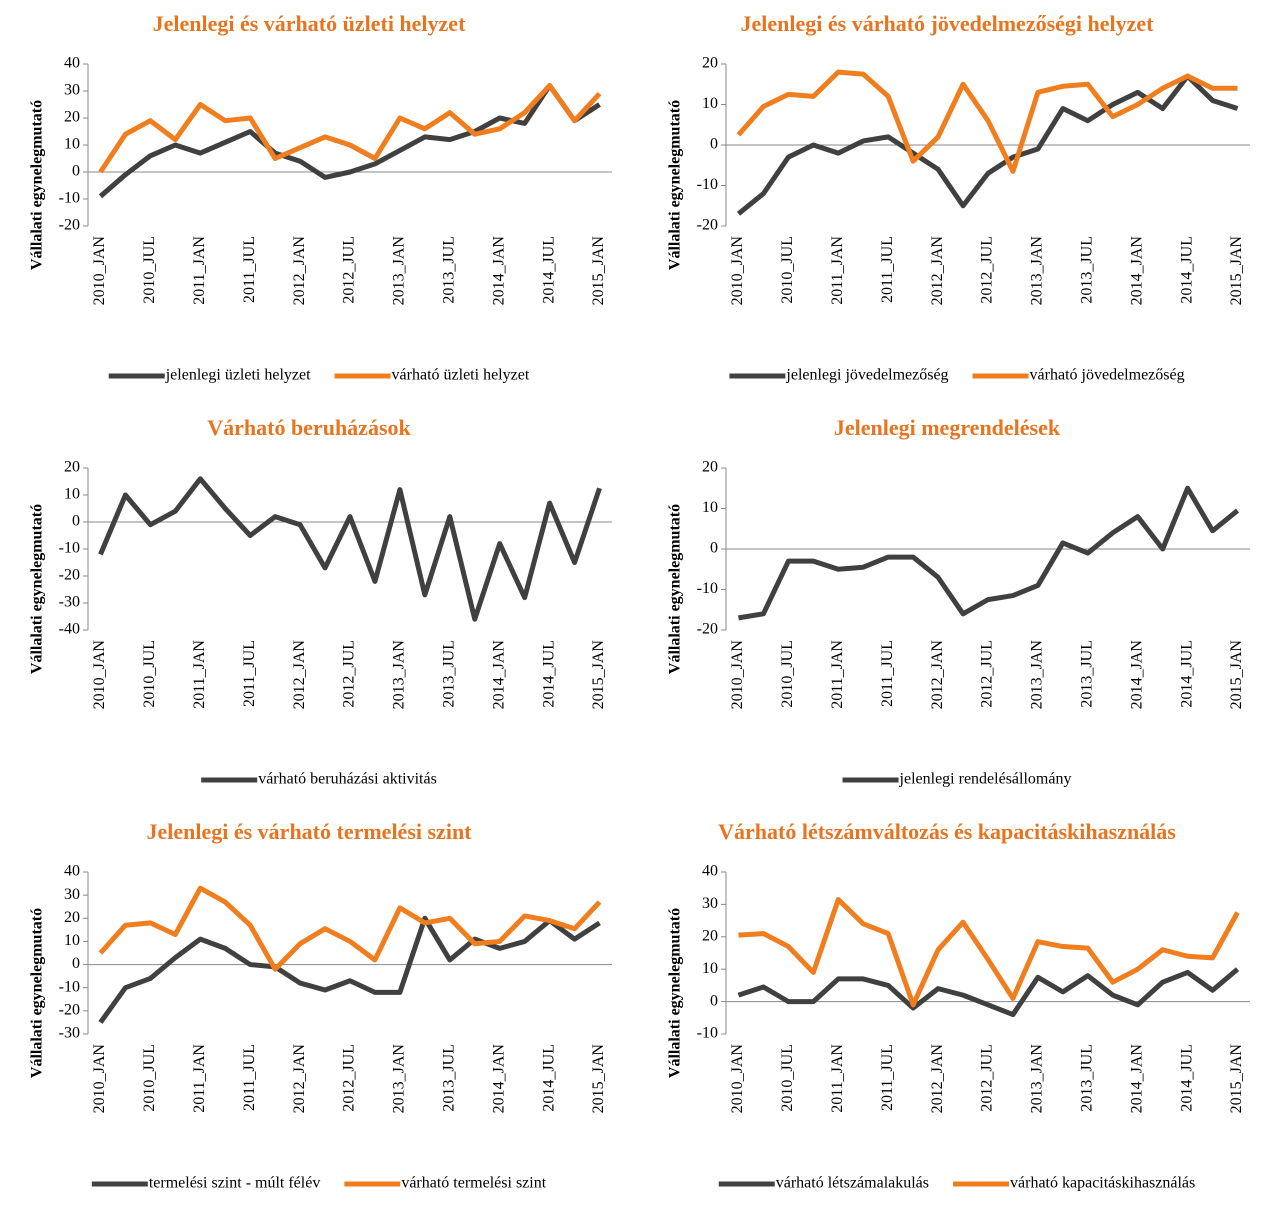 This screenshot has height=1214, width=1277. What do you see at coordinates (238, 375) in the screenshot?
I see `legend-label: jelenlegi üzleti helyzet` at bounding box center [238, 375].